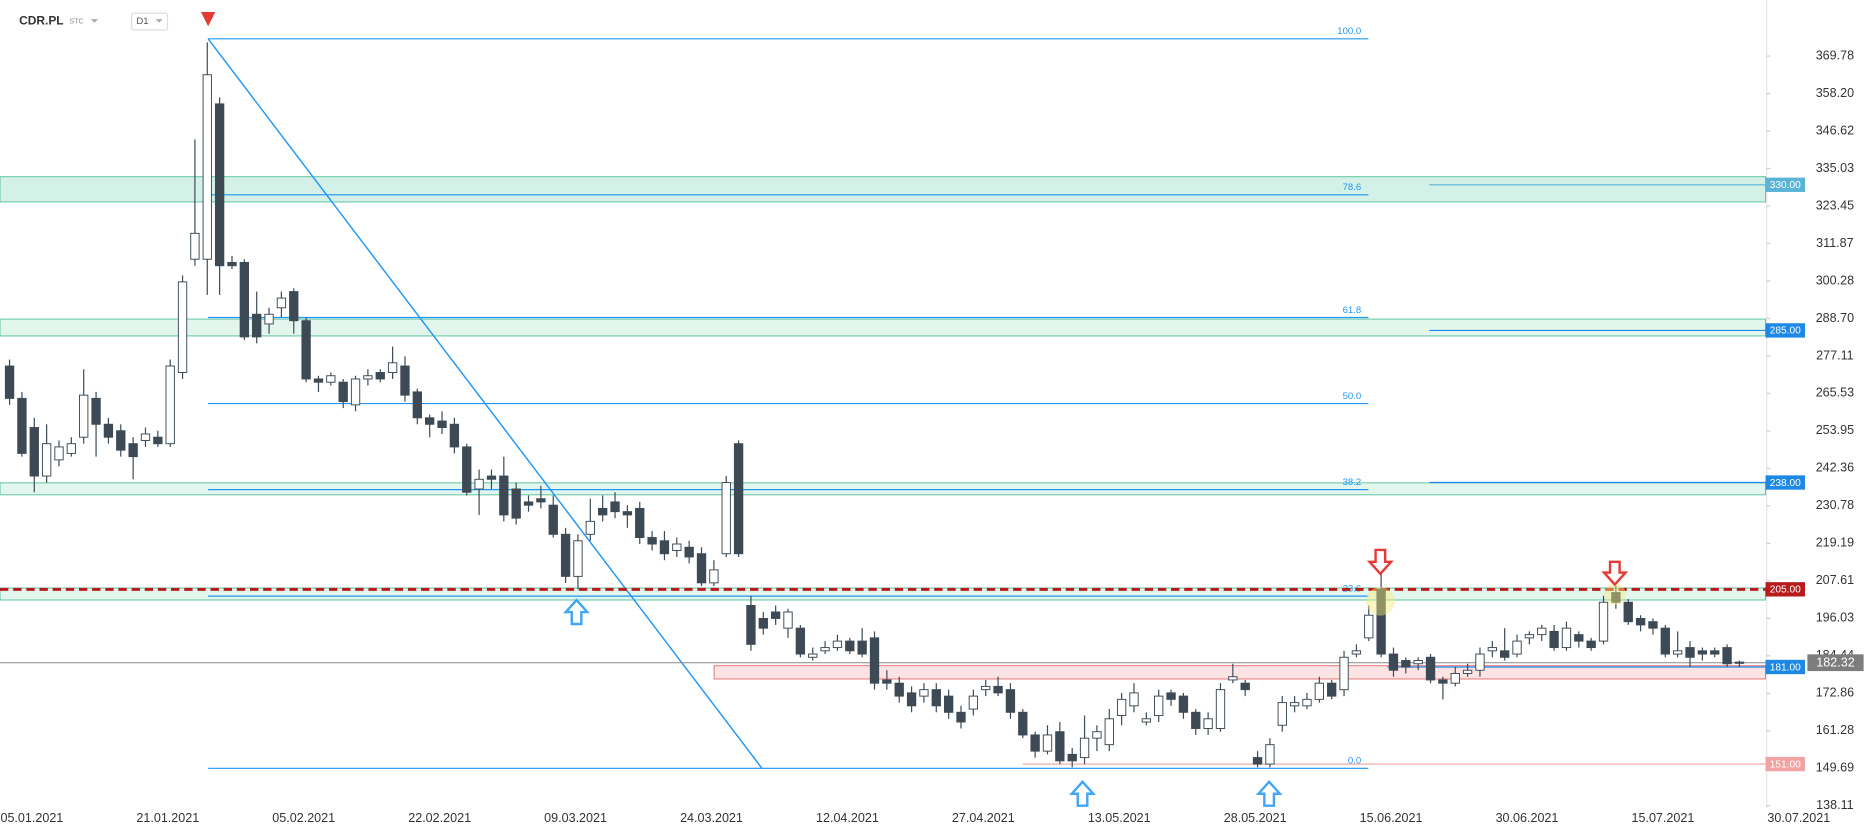 The height and width of the screenshot is (832, 1866). Describe the element at coordinates (1835, 280) in the screenshot. I see `y-tick-label: 300.28` at that location.